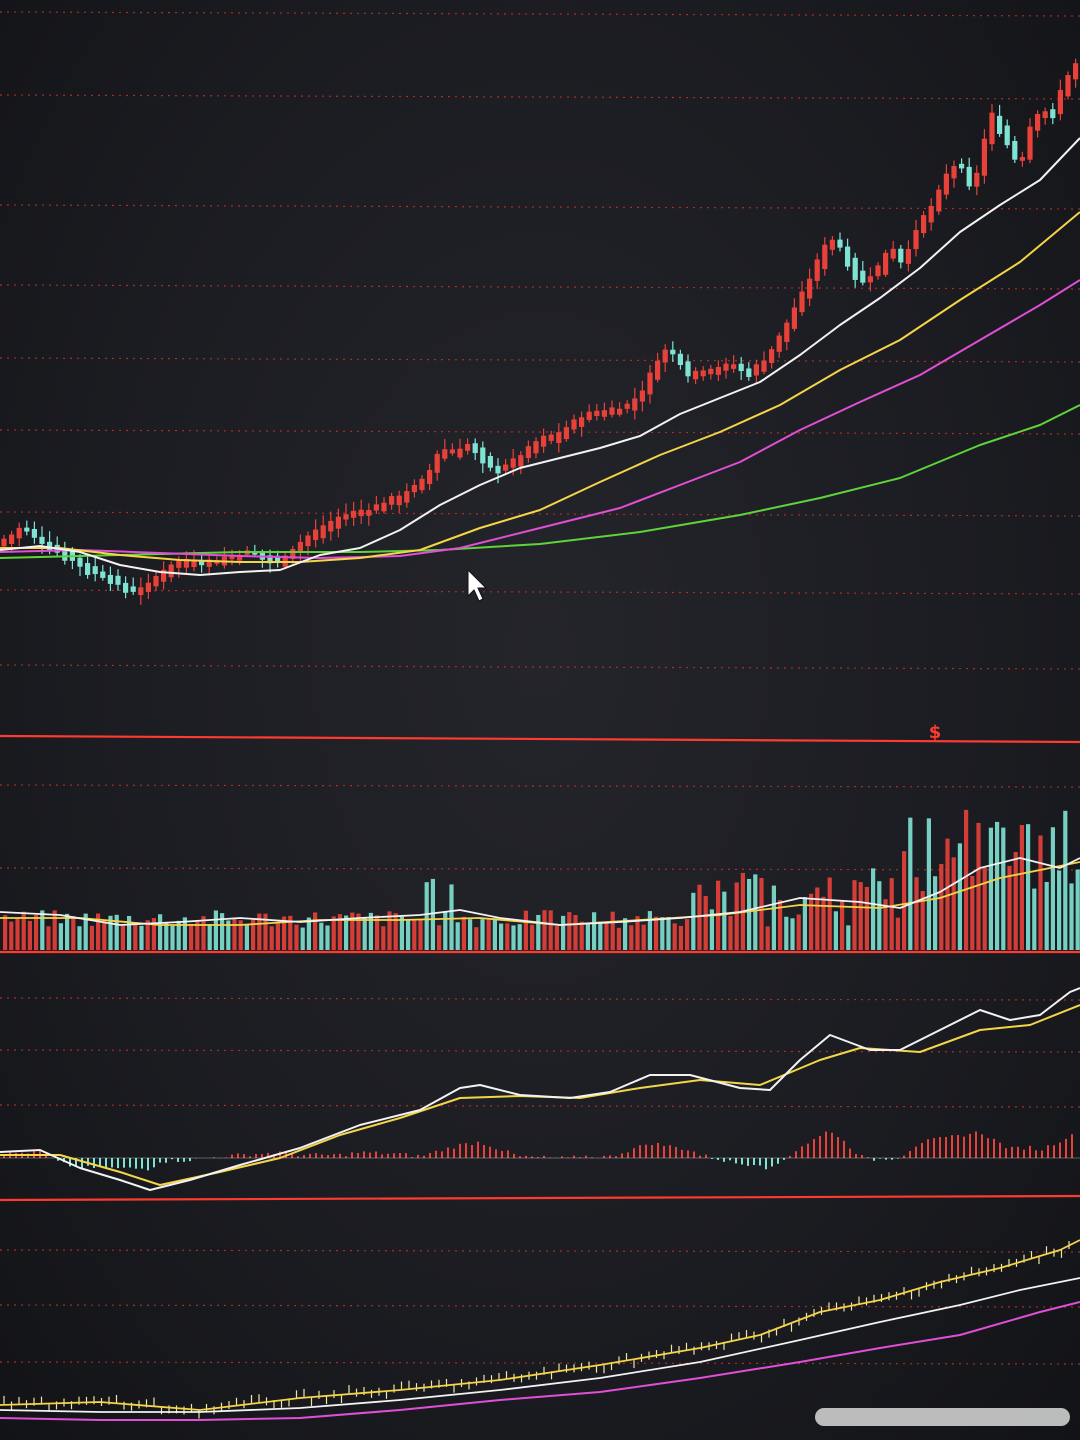  What do you see at coordinates (540, 891) in the screenshot?
I see `volume-ma-fast-line` at bounding box center [540, 891].